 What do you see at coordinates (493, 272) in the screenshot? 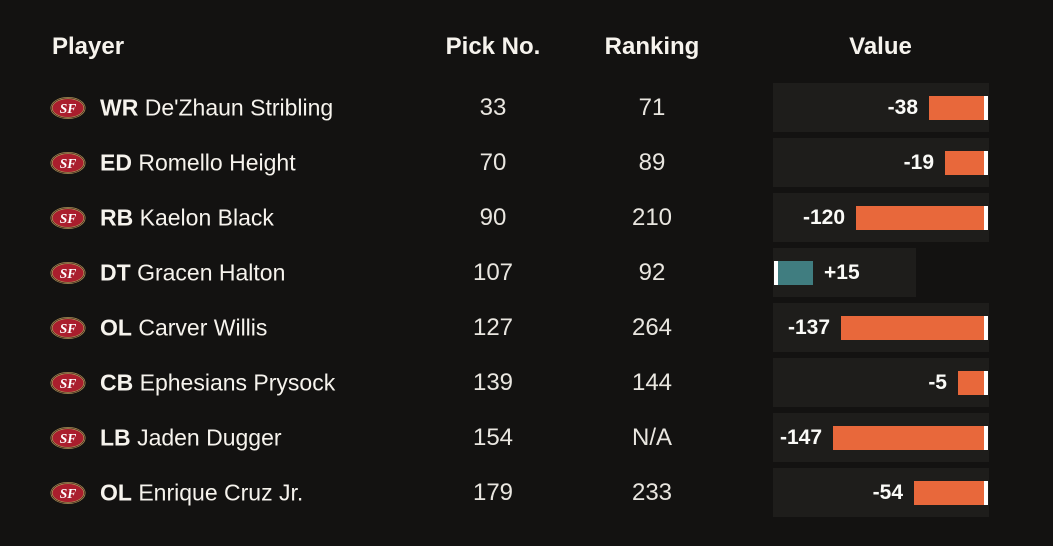
I see `pick-number: 107` at bounding box center [493, 272].